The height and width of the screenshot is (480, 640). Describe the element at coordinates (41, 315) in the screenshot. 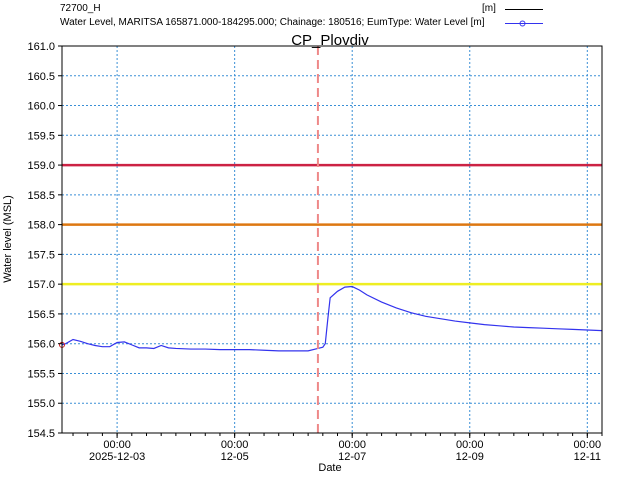

I see `y-tick-label: 156.5` at that location.